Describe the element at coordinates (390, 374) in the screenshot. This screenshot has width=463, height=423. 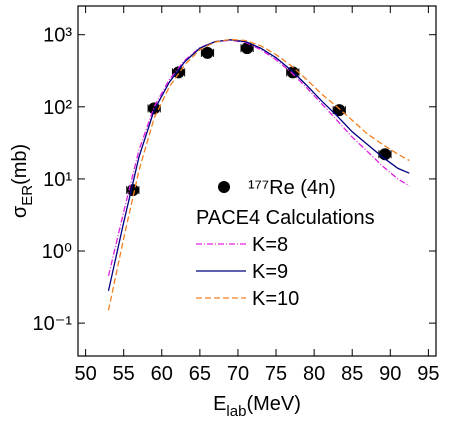
I see `x-tick-label: 90` at that location.